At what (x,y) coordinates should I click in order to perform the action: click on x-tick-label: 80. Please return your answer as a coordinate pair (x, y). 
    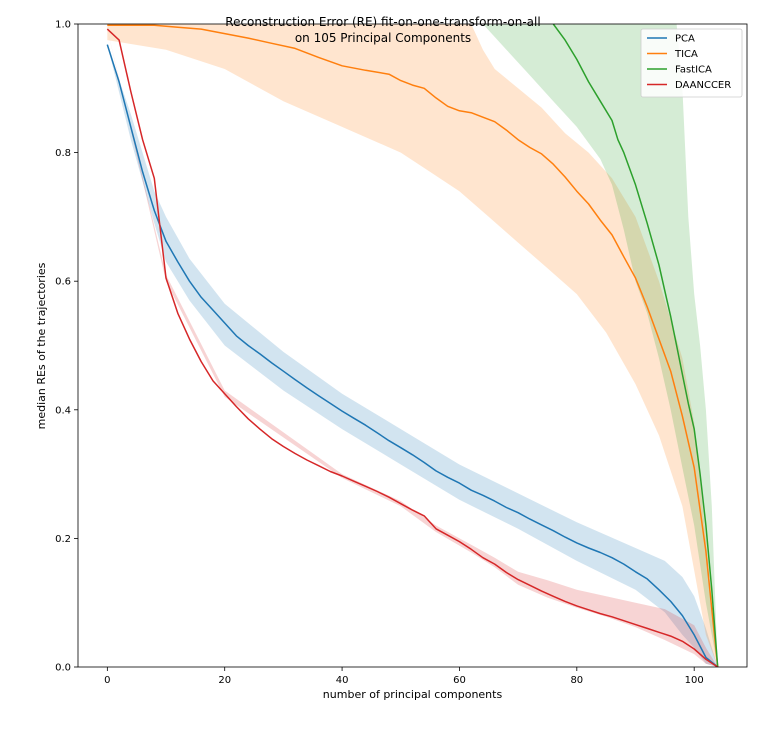
    Looking at the image, I should click on (576, 680).